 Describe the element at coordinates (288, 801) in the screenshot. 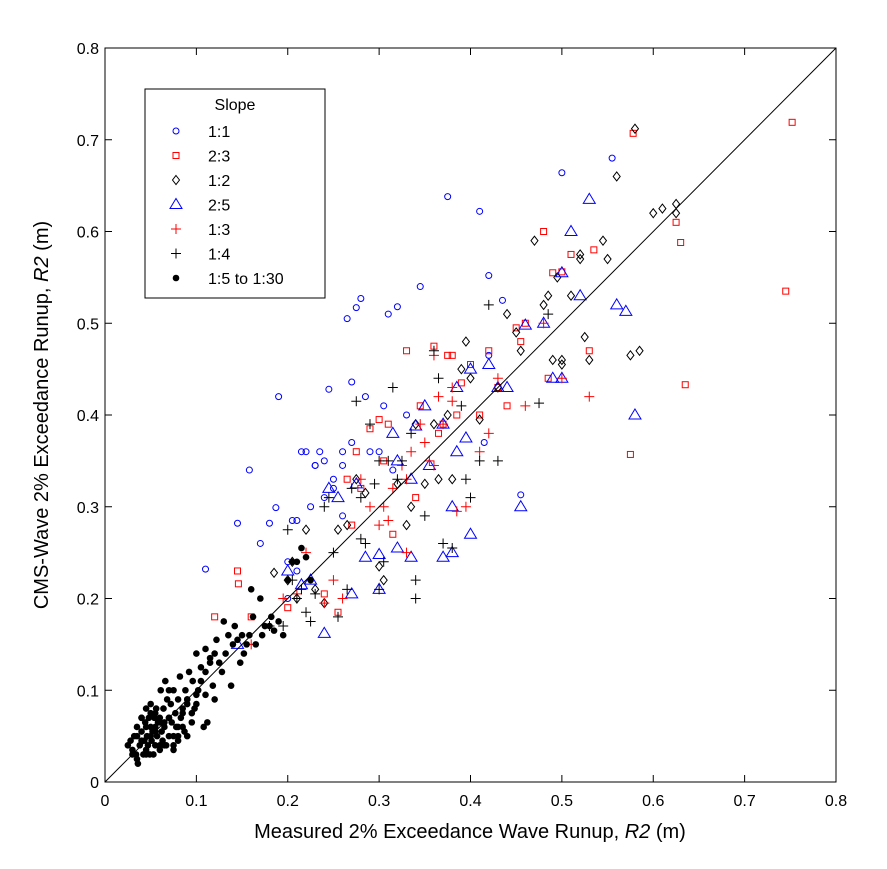

I see `x-tick-label: 0.2` at that location.